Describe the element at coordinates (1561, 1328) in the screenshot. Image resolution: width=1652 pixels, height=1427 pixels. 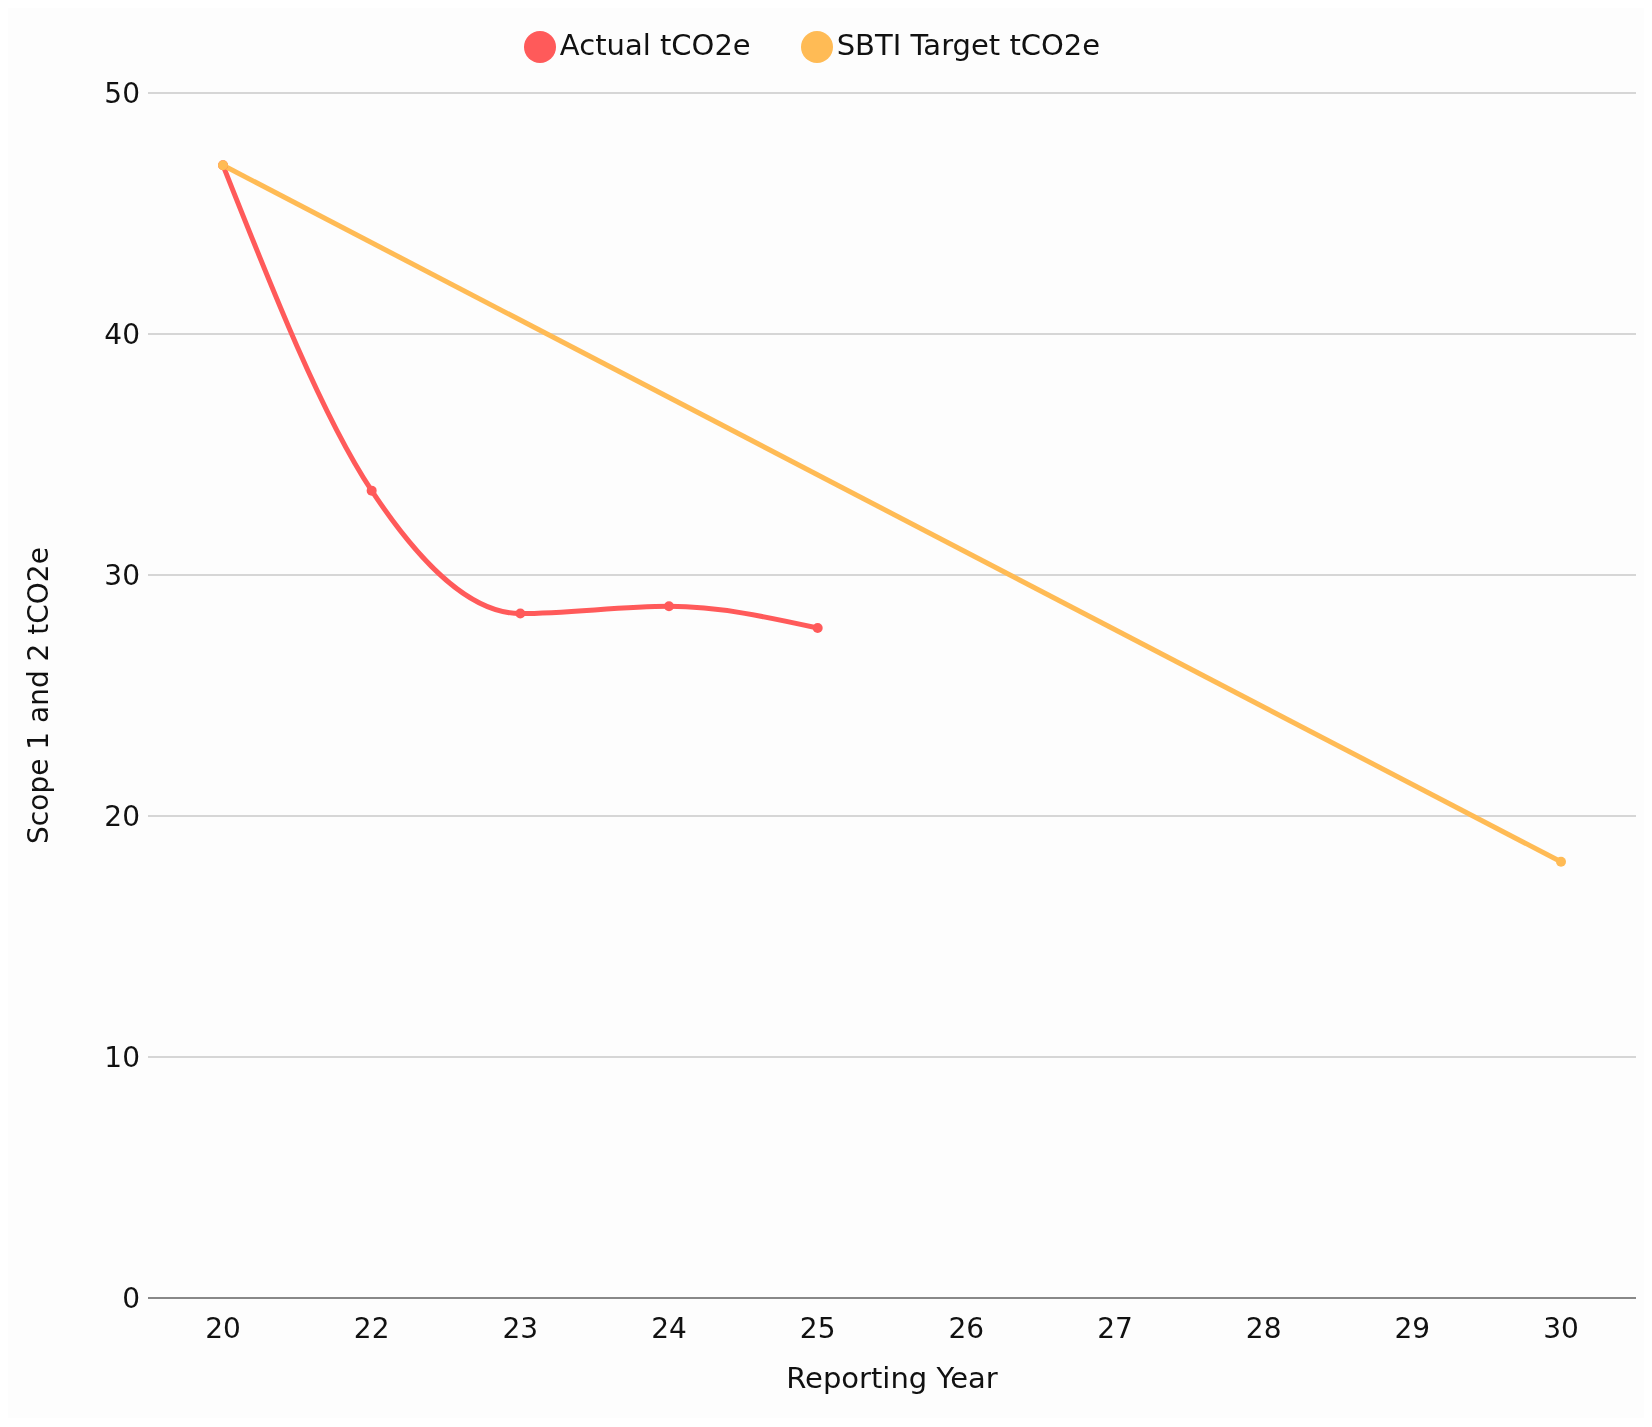
I see `x-tick-label: 30` at that location.